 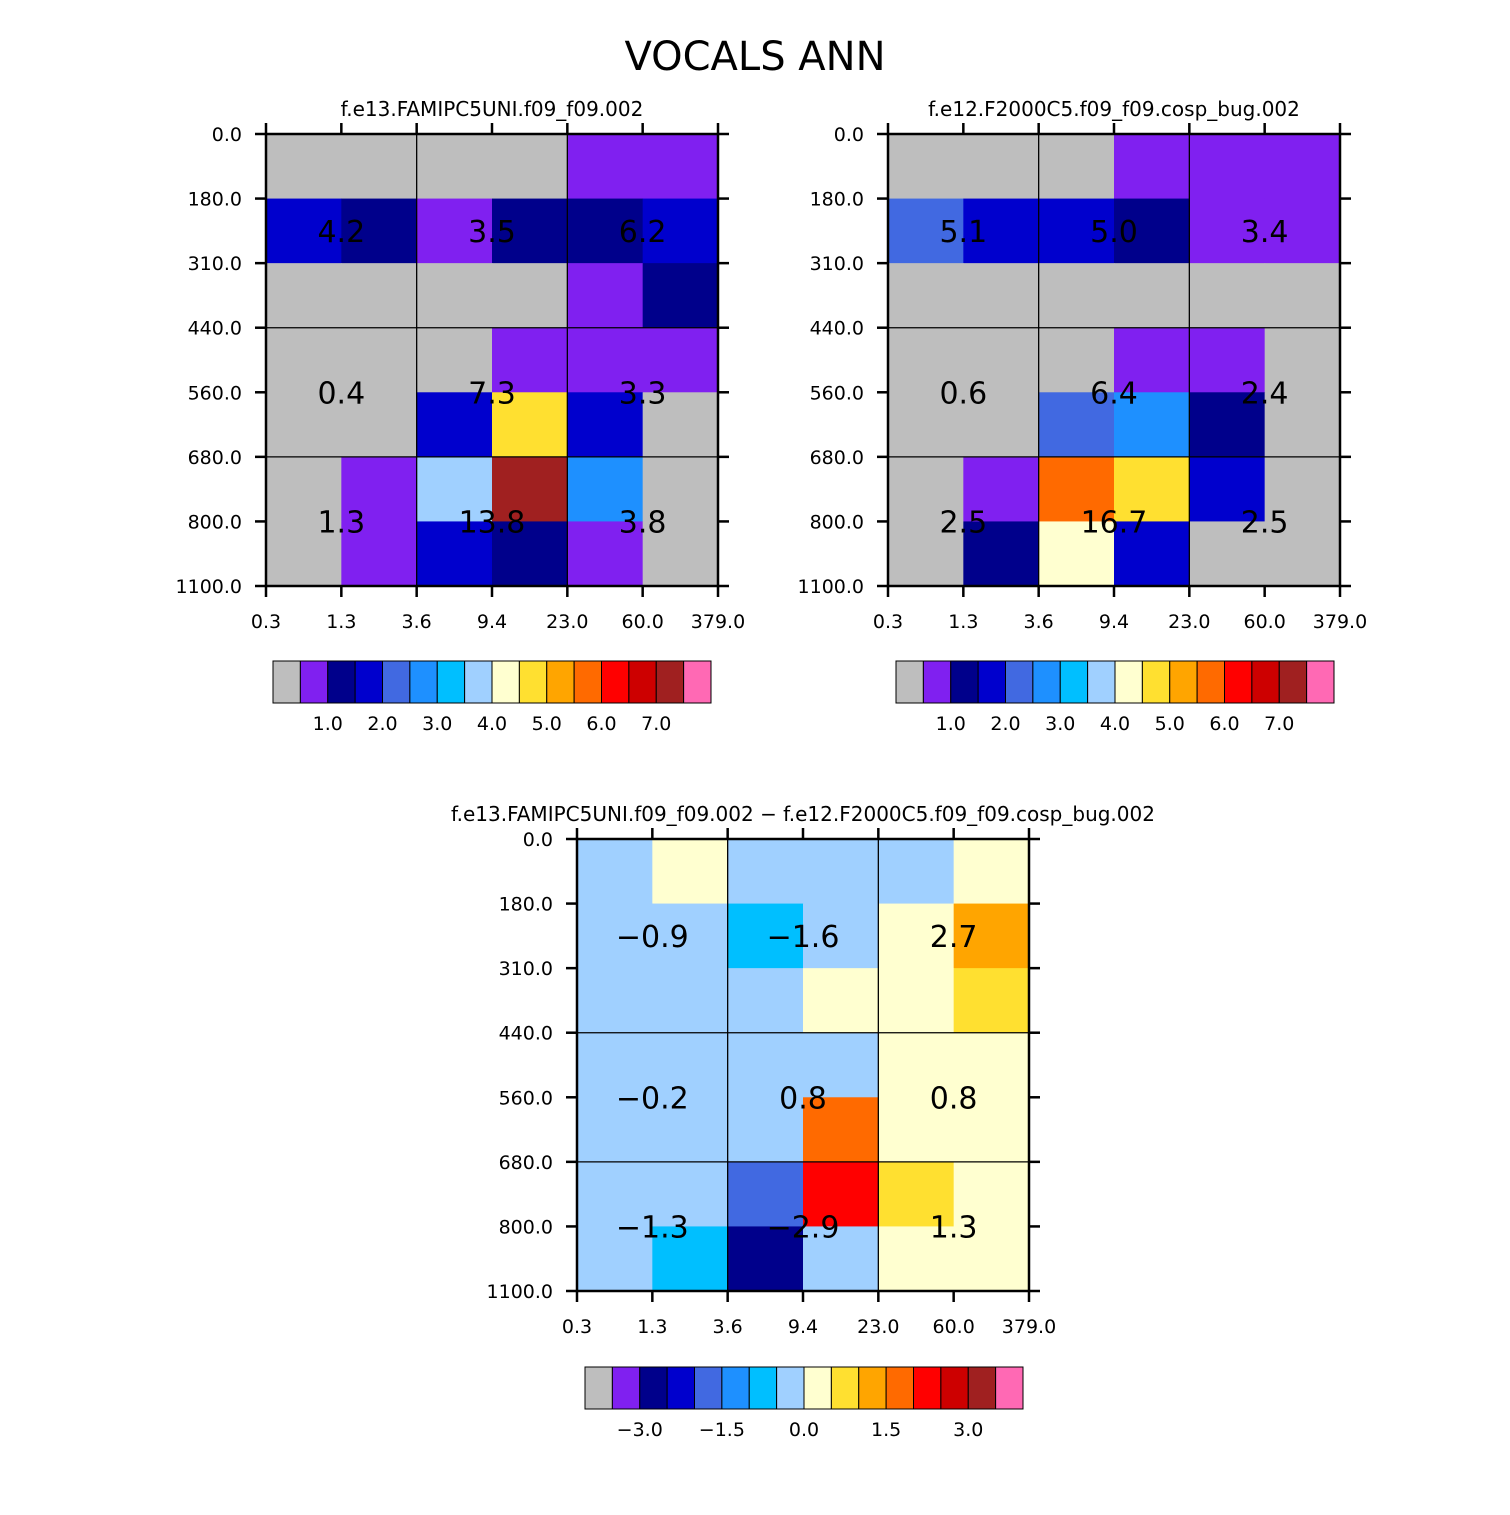 I want to click on panel-title: f.e12.F2000C5.f09_f09.cosp_bug.002, so click(x=1114, y=109).